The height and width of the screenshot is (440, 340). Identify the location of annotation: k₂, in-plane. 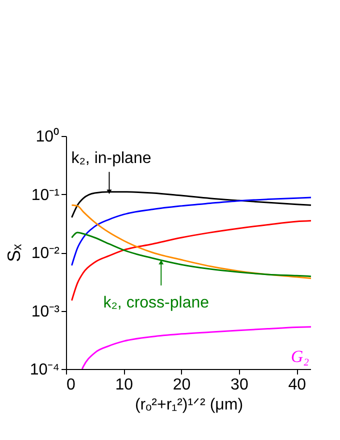
(111, 158).